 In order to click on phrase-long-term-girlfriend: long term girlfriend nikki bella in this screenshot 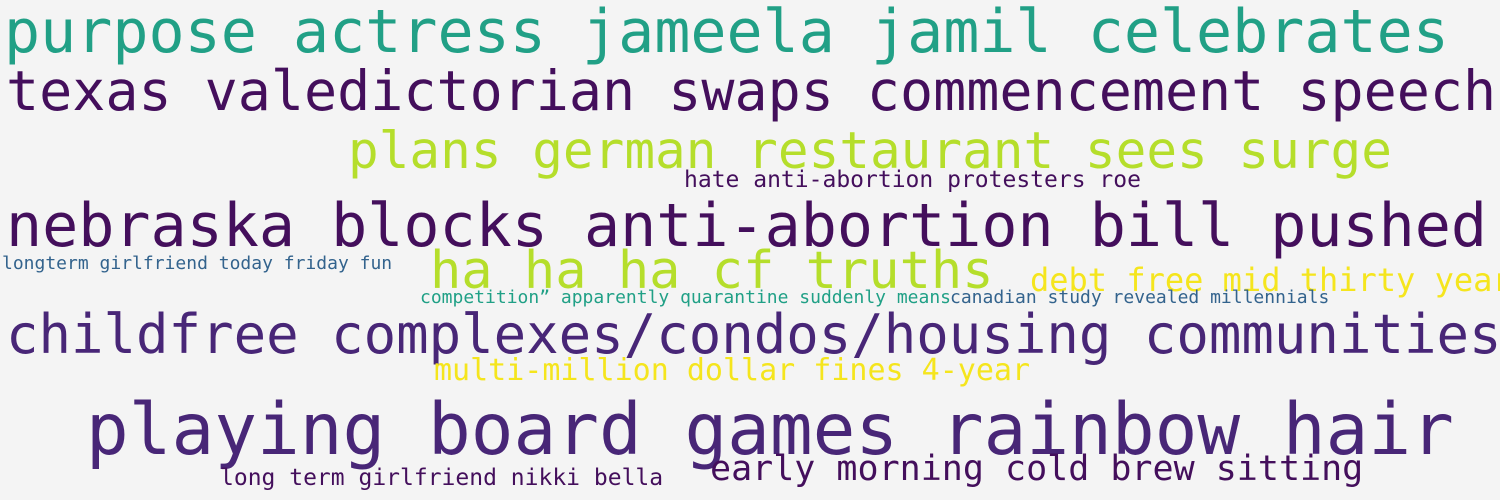, I will do `click(442, 478)`.